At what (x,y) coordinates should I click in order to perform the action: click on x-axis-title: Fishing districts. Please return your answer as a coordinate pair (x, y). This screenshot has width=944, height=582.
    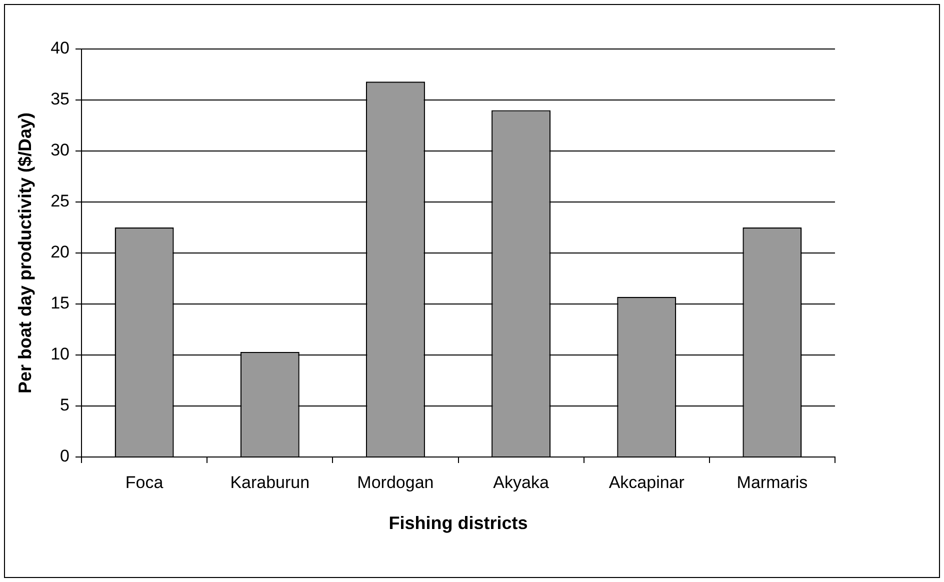
    Looking at the image, I should click on (458, 523).